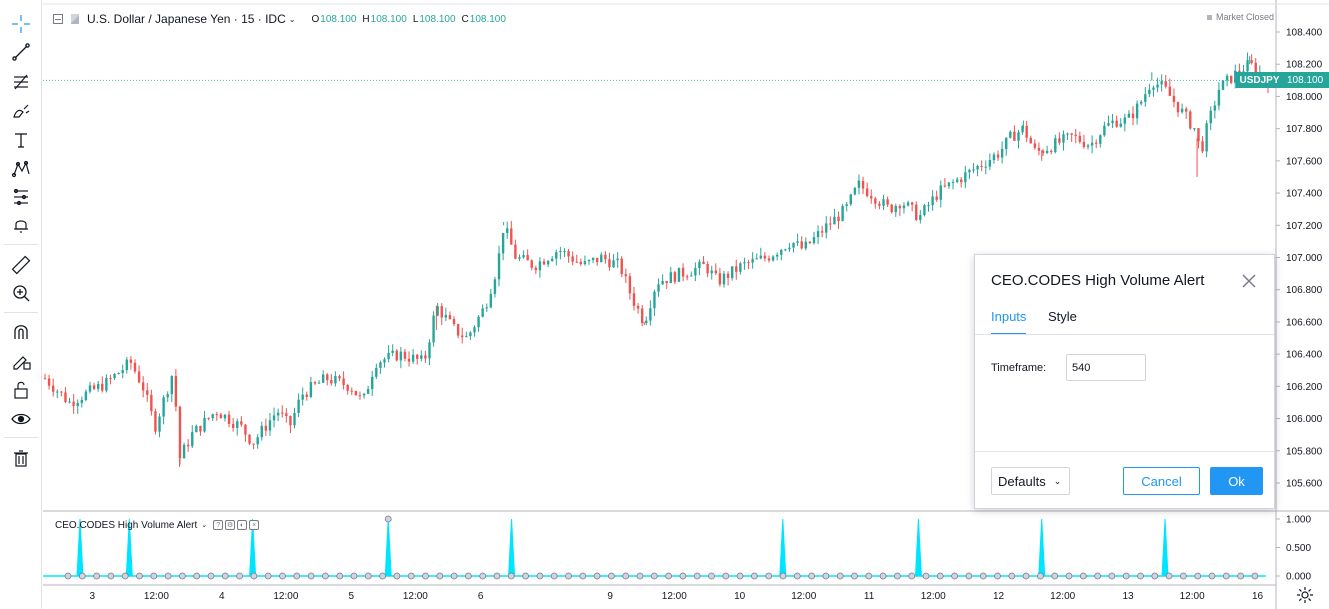 The height and width of the screenshot is (609, 1329). What do you see at coordinates (1298, 548) in the screenshot?
I see `indicator-tick-label: 0.500` at bounding box center [1298, 548].